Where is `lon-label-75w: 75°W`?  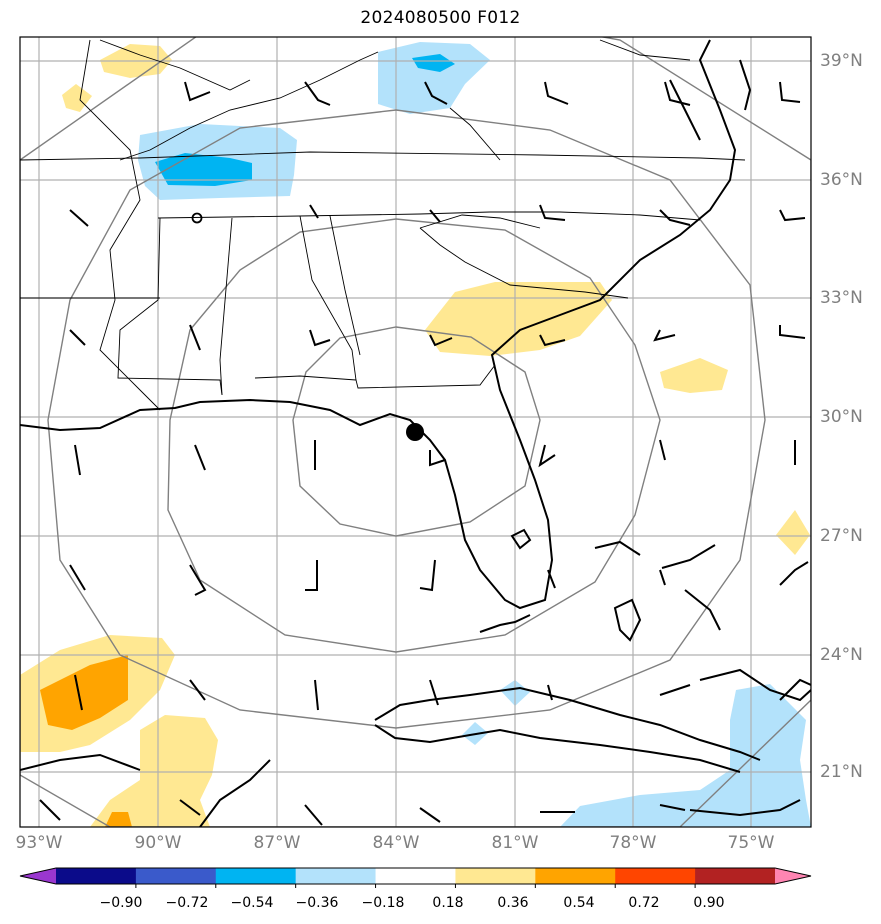 lon-label-75w: 75°W is located at coordinates (751, 843).